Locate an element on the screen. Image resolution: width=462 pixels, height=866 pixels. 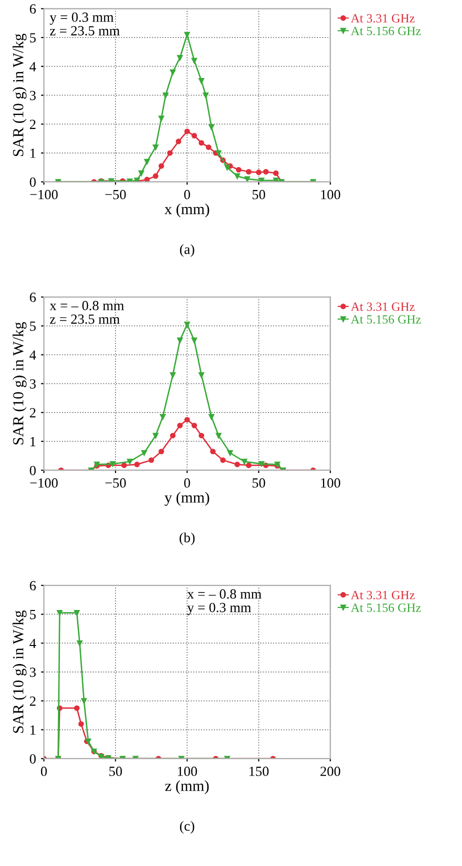
text: (a) is located at coordinates (187, 250).